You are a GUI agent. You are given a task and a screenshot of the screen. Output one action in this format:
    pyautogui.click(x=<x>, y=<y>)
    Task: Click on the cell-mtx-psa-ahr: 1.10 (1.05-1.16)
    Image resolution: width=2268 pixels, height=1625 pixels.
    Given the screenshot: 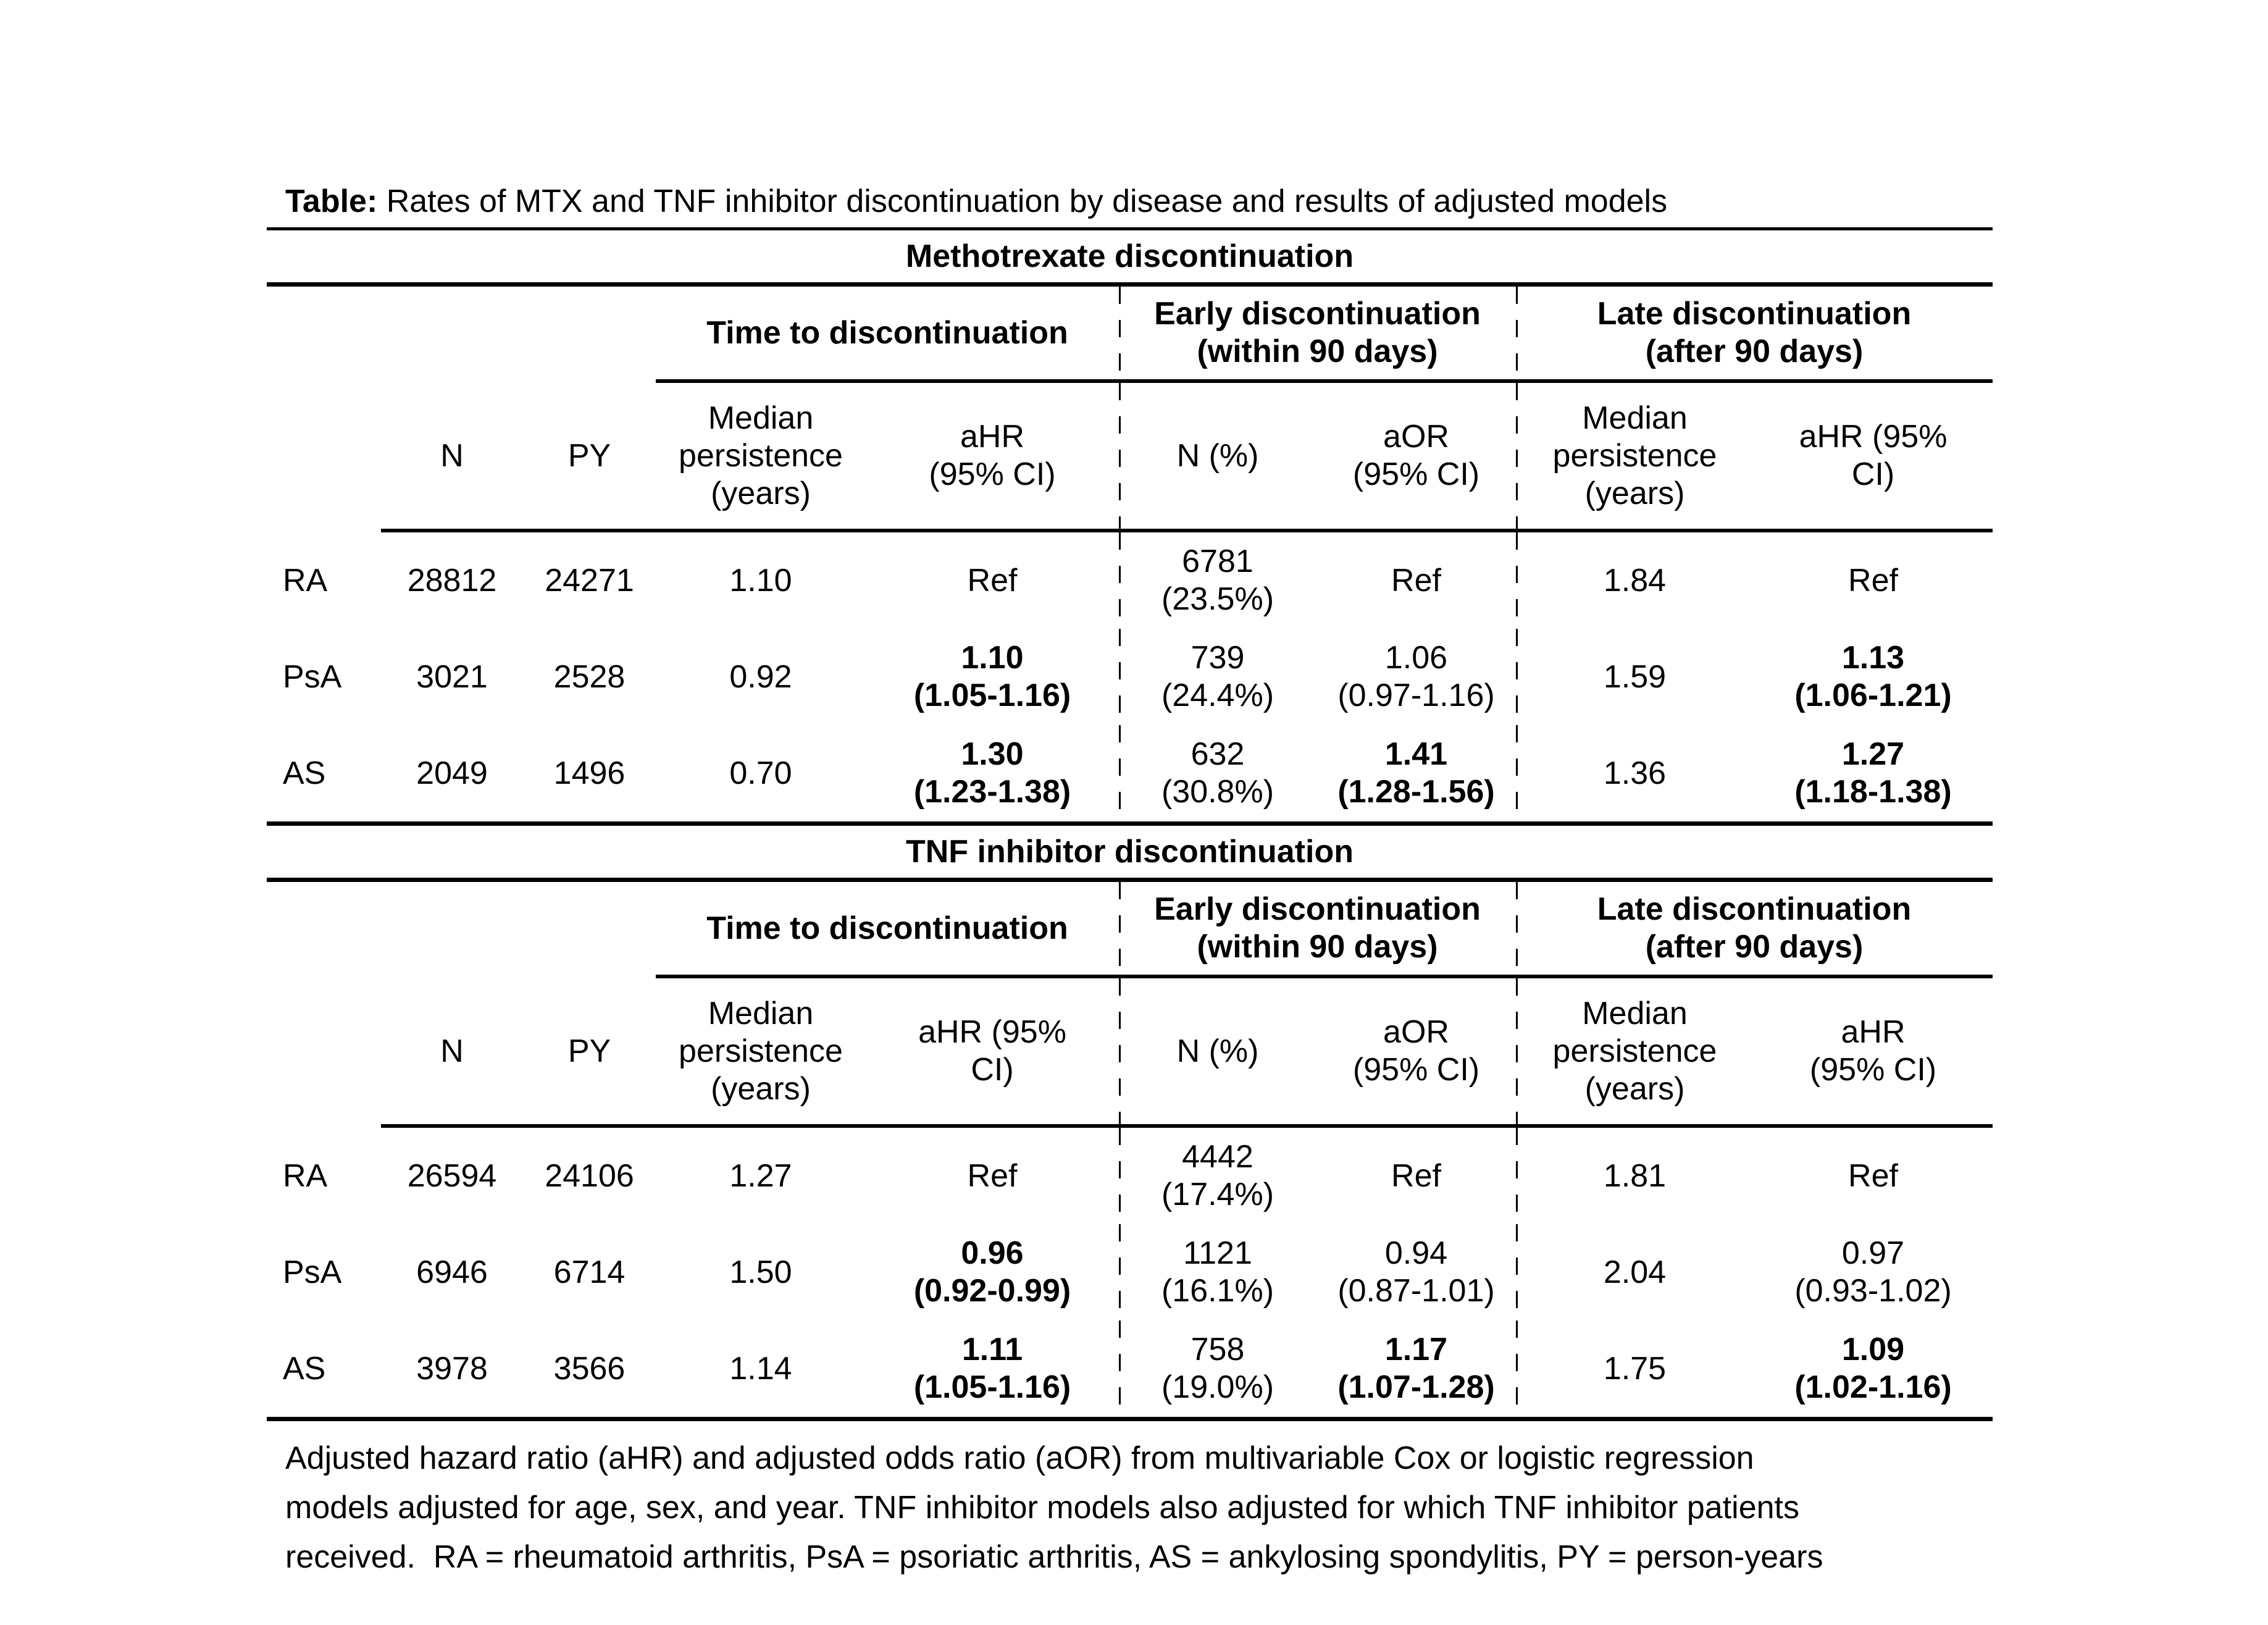 What is the action you would take?
    pyautogui.click(x=992, y=676)
    